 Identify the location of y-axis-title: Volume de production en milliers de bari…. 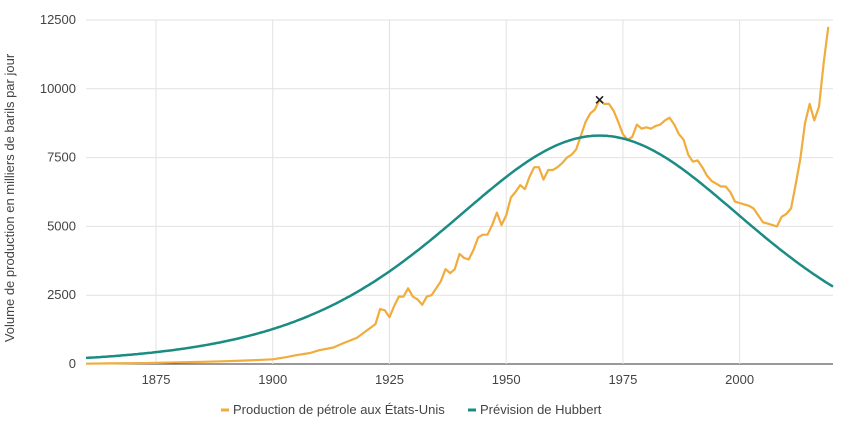
(9, 197).